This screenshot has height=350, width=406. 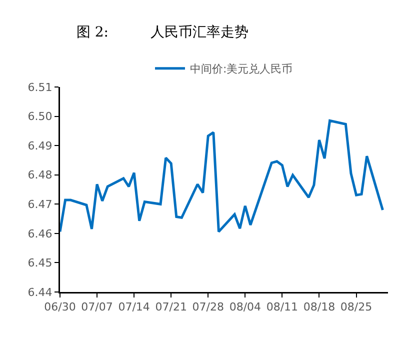 What do you see at coordinates (40, 292) in the screenshot?
I see `y-tick-label: 6.44` at bounding box center [40, 292].